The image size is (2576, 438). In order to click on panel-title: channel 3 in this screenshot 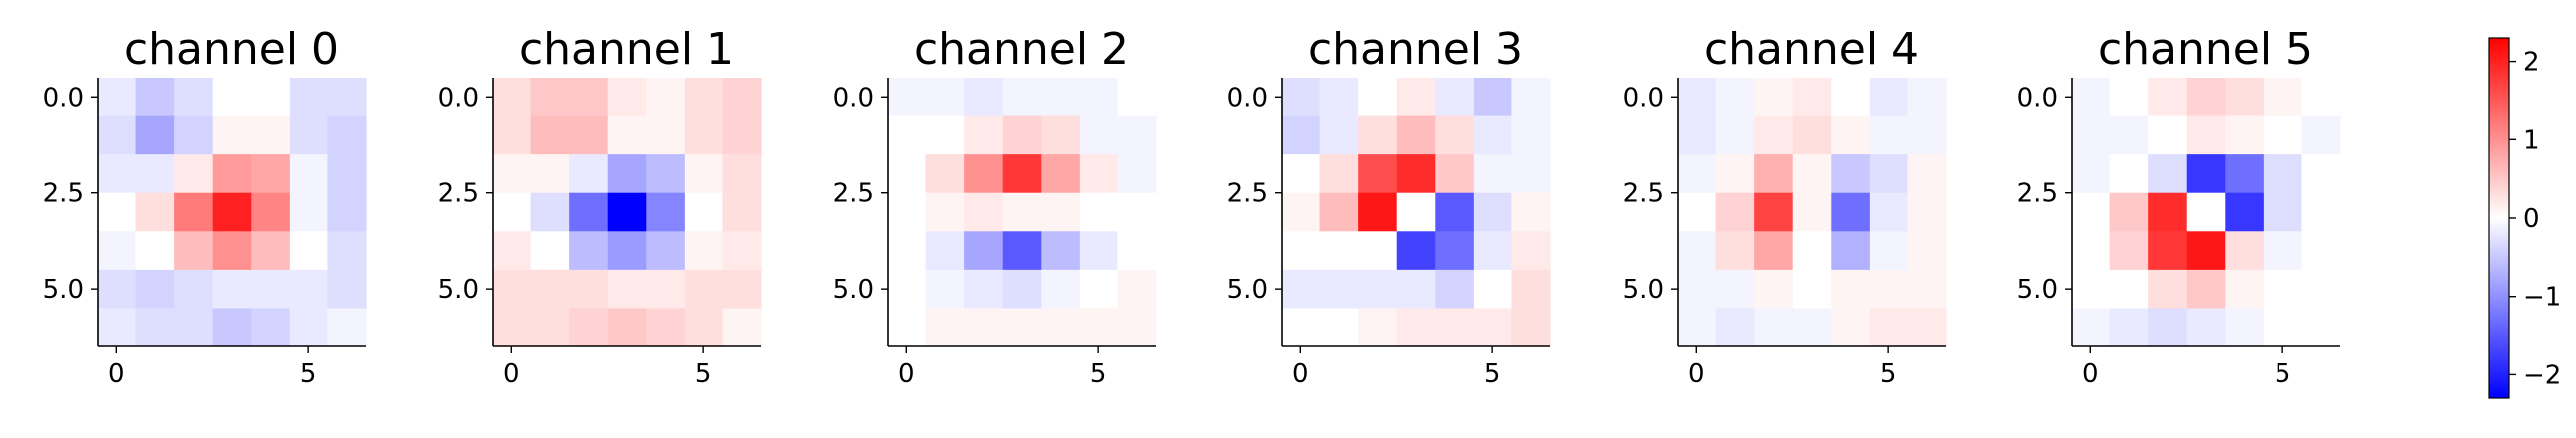, I will do `click(1415, 49)`.